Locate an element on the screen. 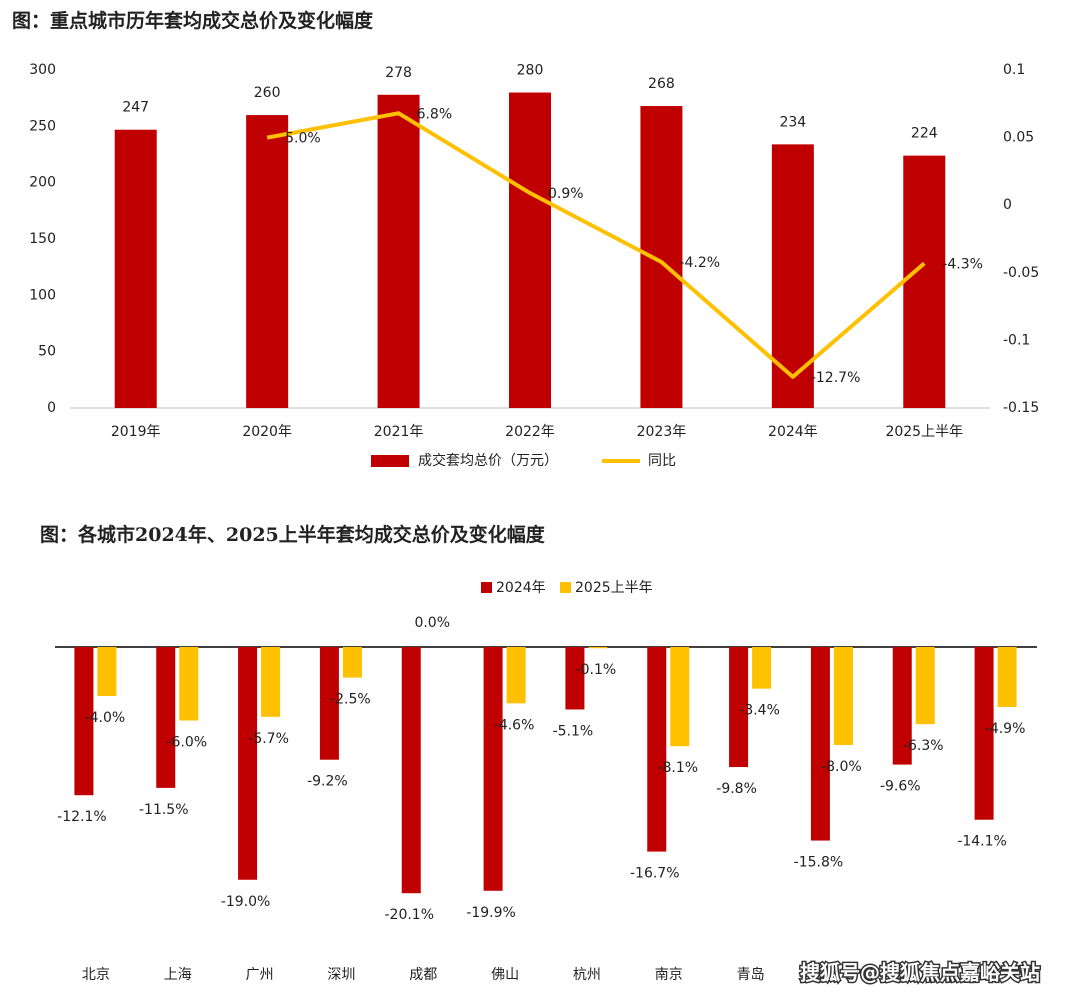 This screenshot has height=999, width=1065. bar-value-label: -20.1% is located at coordinates (409, 915).